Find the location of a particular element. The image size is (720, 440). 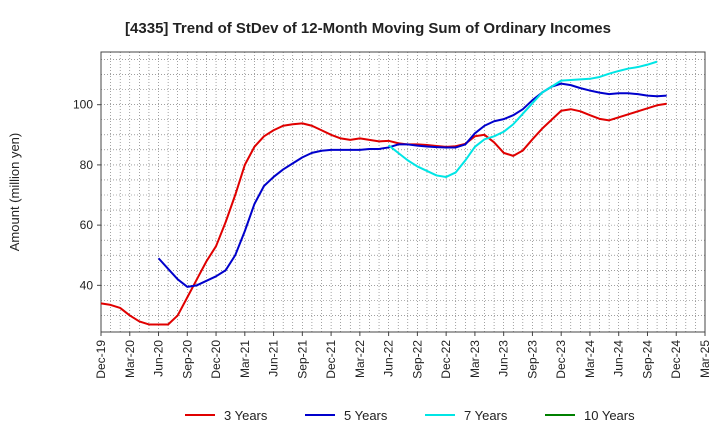

legend-label: 10 Years is located at coordinates (609, 415).